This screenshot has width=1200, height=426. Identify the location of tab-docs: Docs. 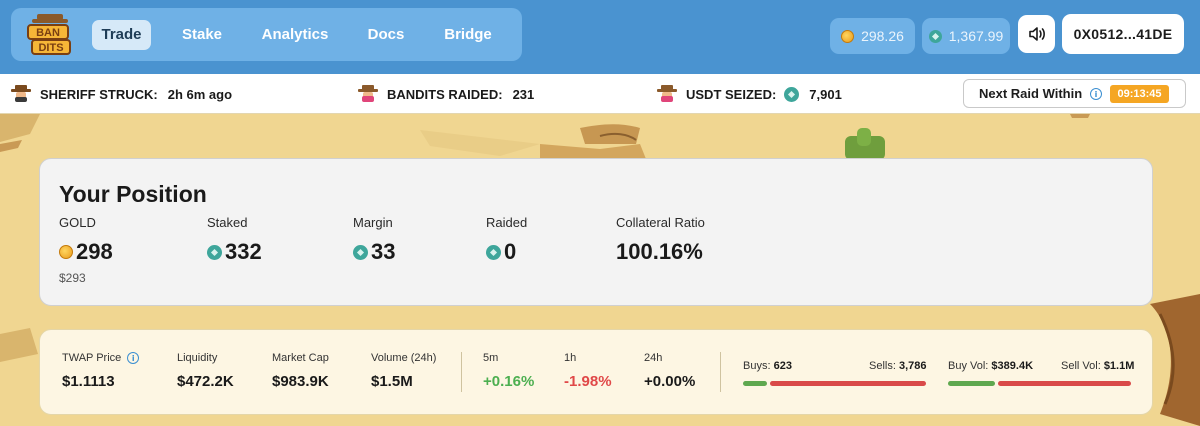
(386, 34).